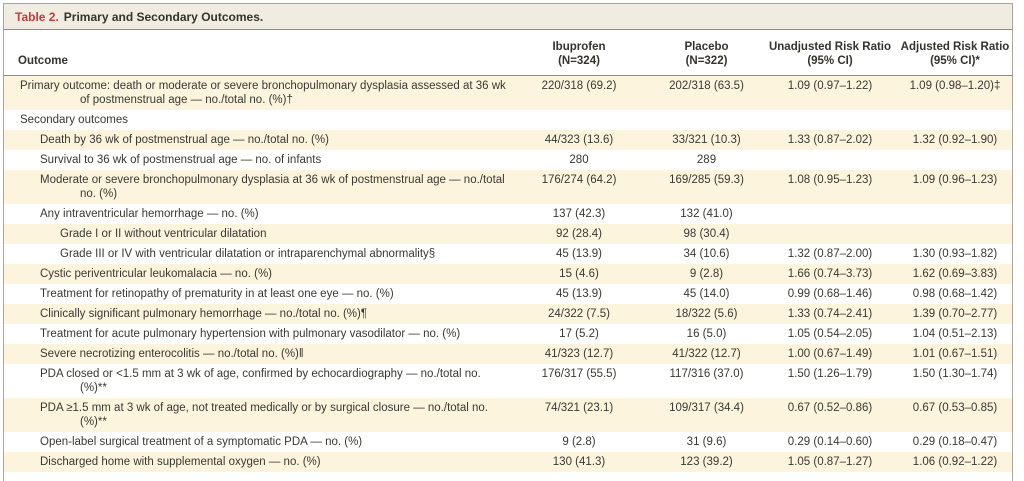  Describe the element at coordinates (830, 86) in the screenshot. I see `unadjusted-risk-ratio-cell: 1.09 (0.97–1.22)` at that location.